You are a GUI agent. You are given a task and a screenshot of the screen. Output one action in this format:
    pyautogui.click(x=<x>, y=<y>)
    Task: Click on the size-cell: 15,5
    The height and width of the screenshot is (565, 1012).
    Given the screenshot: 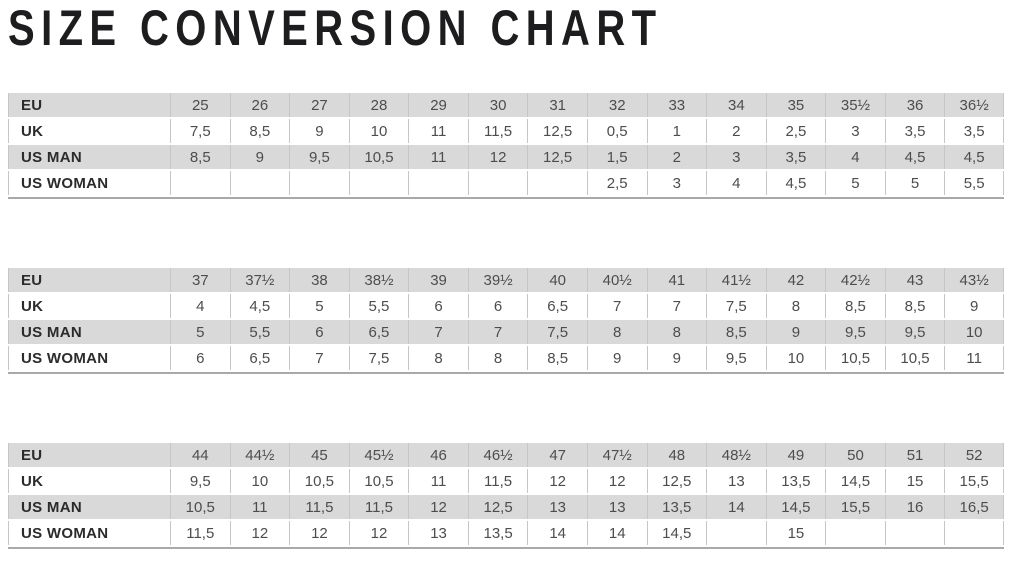 What is the action you would take?
    pyautogui.click(x=855, y=507)
    